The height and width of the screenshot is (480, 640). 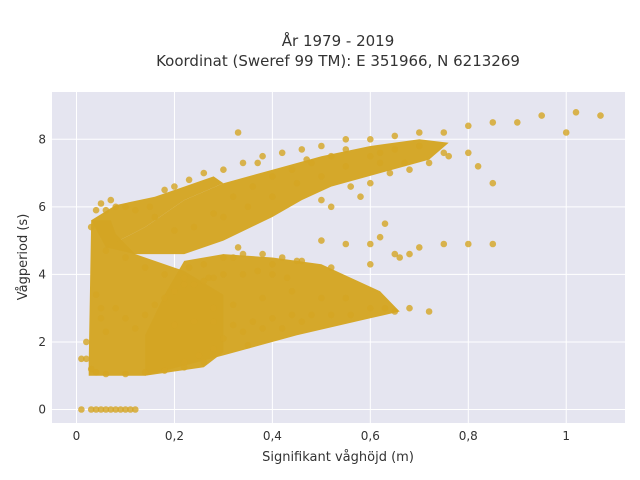 I want to click on x-tick-label: 0,4, so click(x=272, y=436).